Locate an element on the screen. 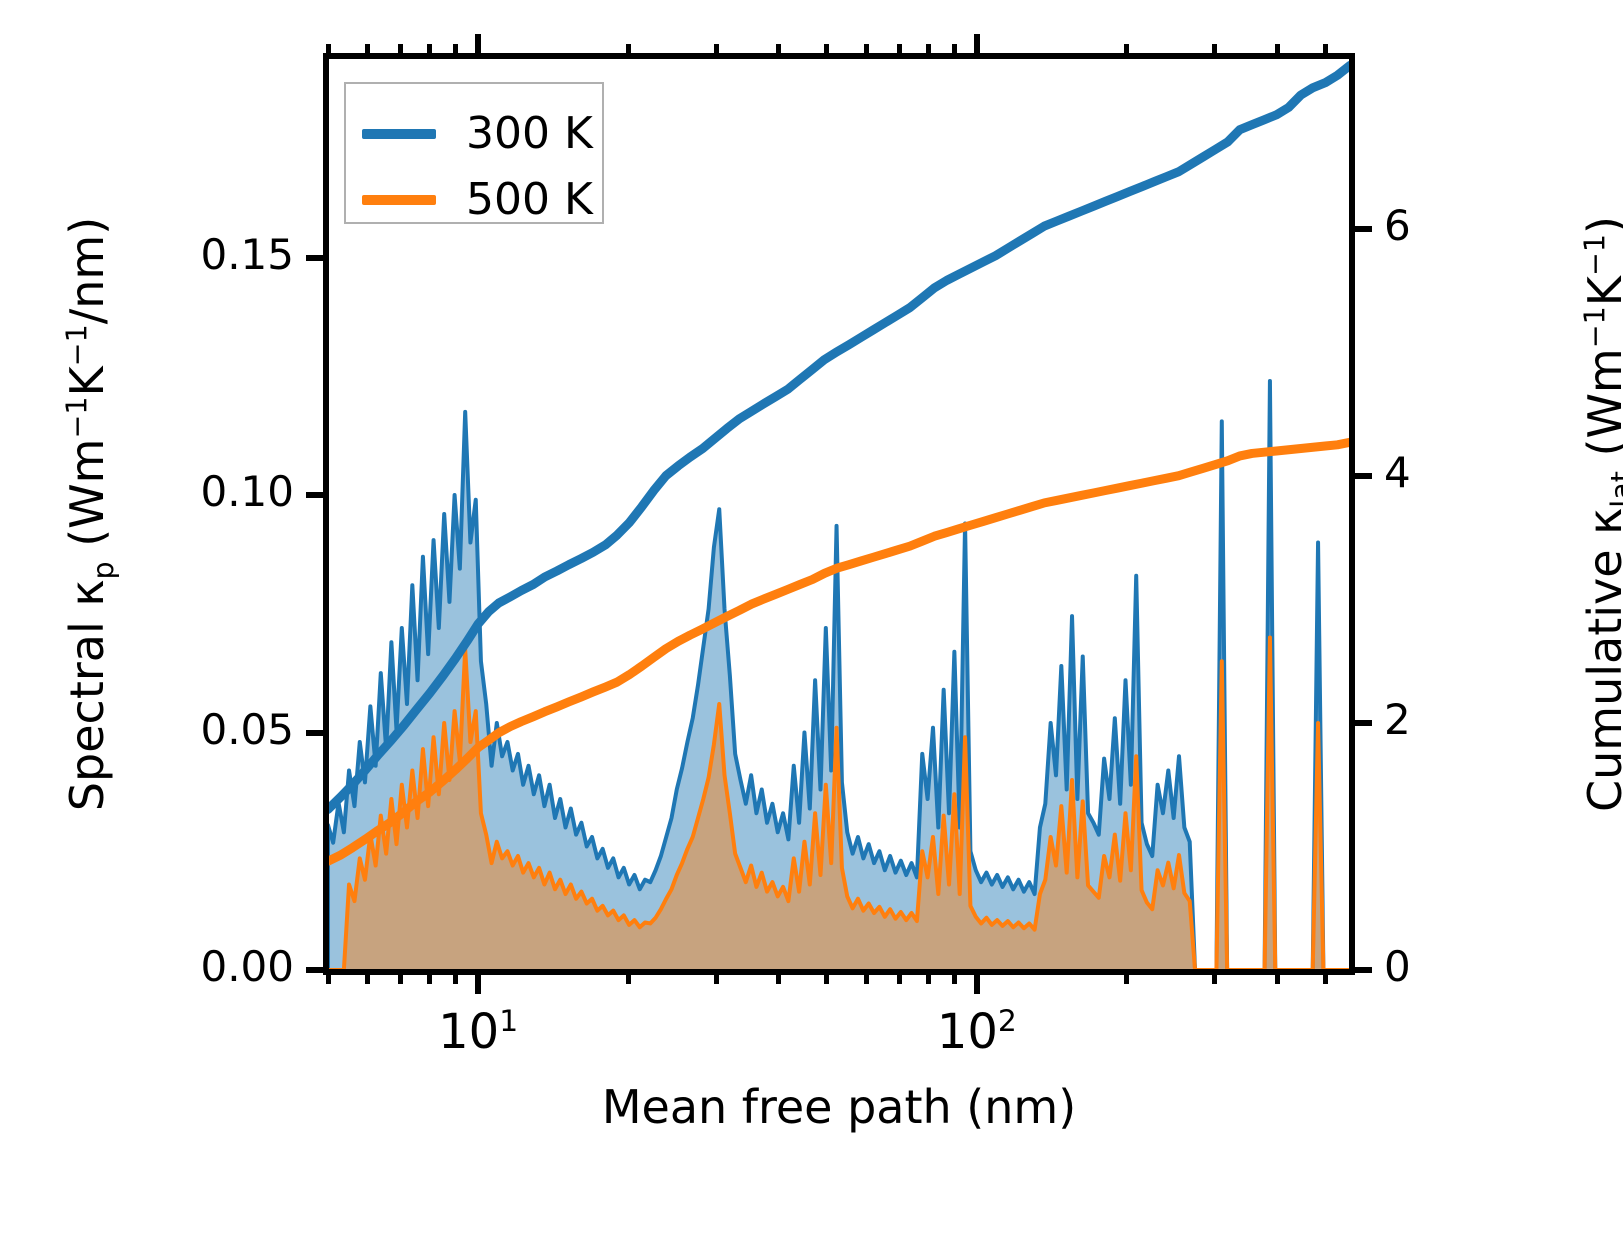 This screenshot has width=1623, height=1254. axis-spine-left is located at coordinates (326, 514).